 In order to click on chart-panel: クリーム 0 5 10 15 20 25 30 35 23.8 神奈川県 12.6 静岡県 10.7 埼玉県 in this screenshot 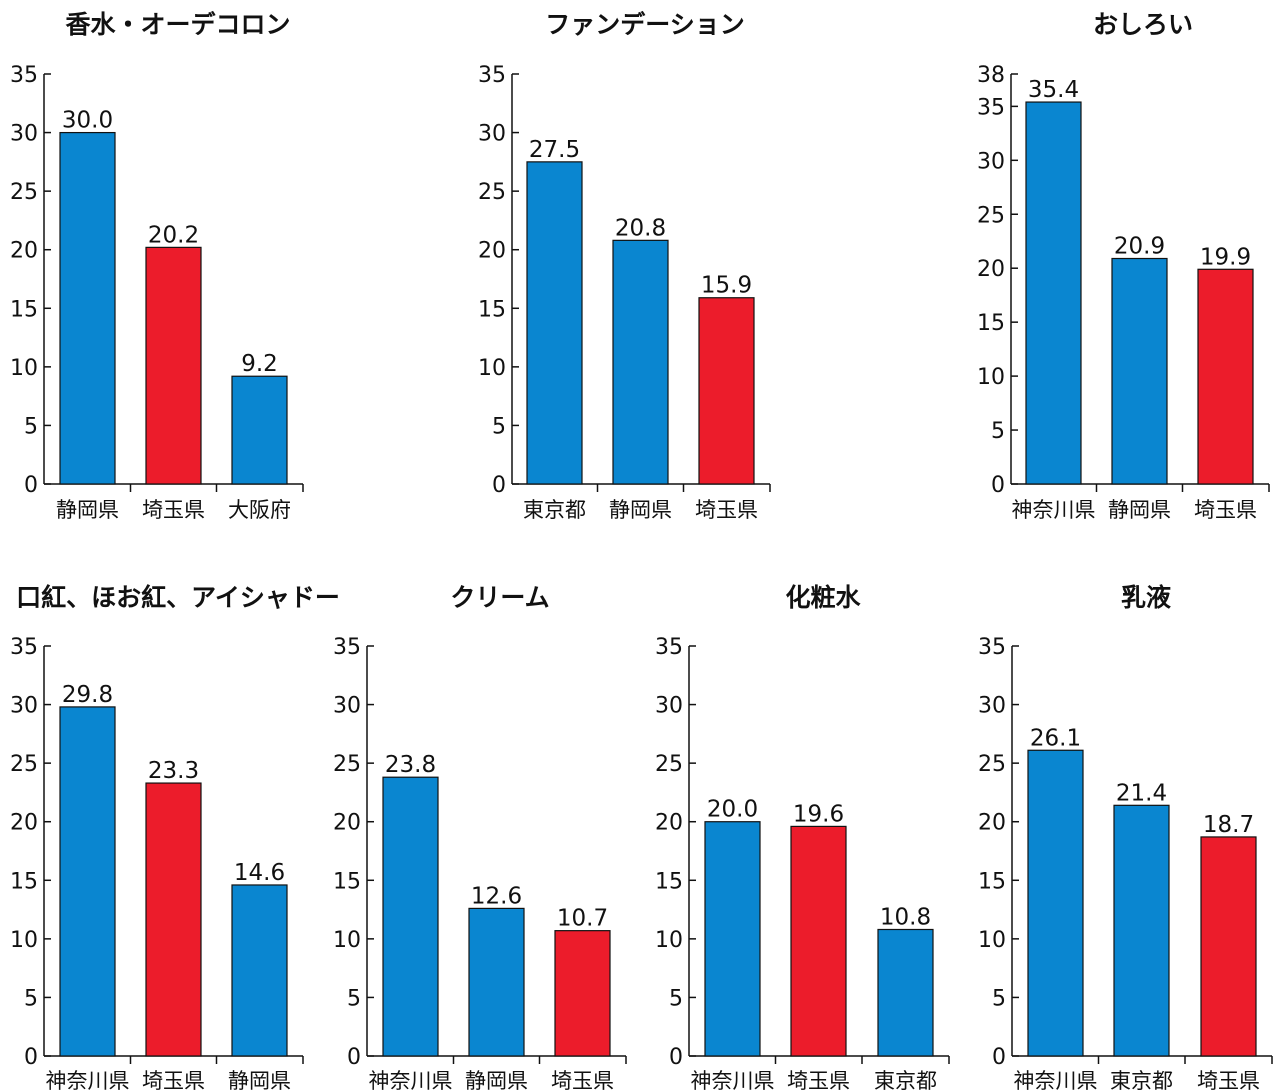, I will do `click(480, 837)`.